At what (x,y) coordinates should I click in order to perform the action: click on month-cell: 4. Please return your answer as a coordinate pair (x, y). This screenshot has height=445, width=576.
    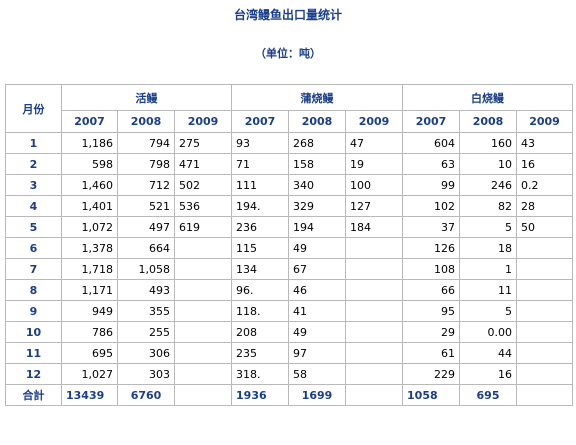
    Looking at the image, I should click on (33, 206).